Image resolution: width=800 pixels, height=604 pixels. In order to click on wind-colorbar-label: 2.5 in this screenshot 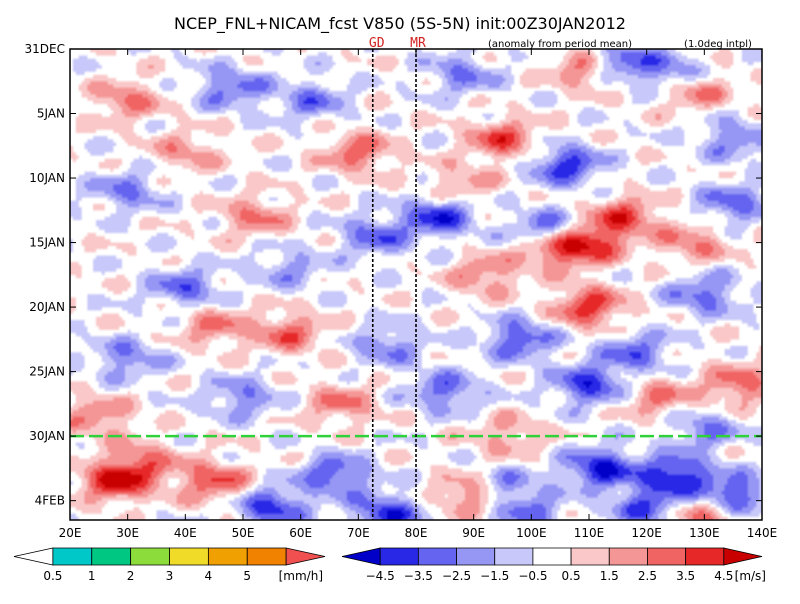, I will do `click(647, 576)`.